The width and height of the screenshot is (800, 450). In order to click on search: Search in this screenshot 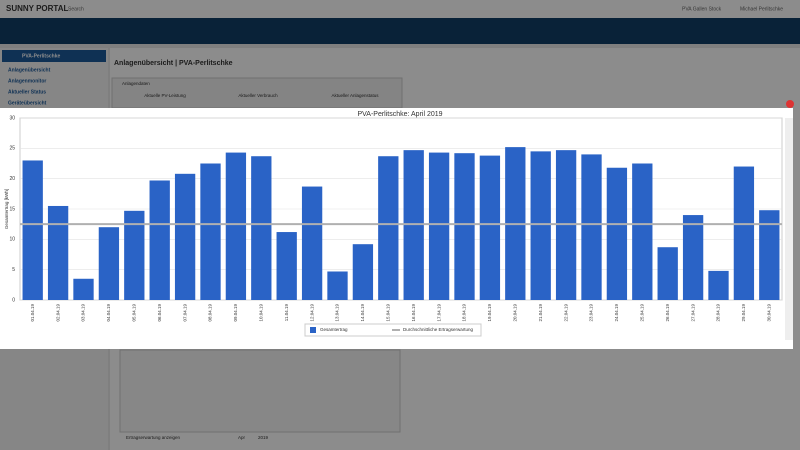, I will do `click(76, 9)`.